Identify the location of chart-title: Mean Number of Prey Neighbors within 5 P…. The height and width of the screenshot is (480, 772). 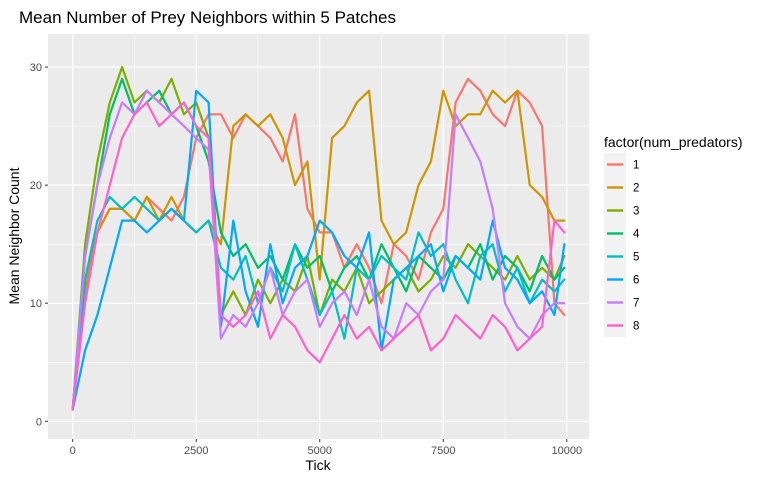
(207, 17).